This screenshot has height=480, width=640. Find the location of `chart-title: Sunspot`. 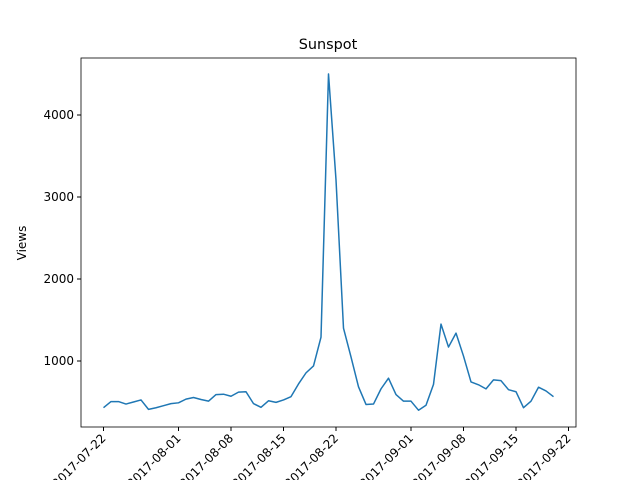

chart-title: Sunspot is located at coordinates (328, 45).